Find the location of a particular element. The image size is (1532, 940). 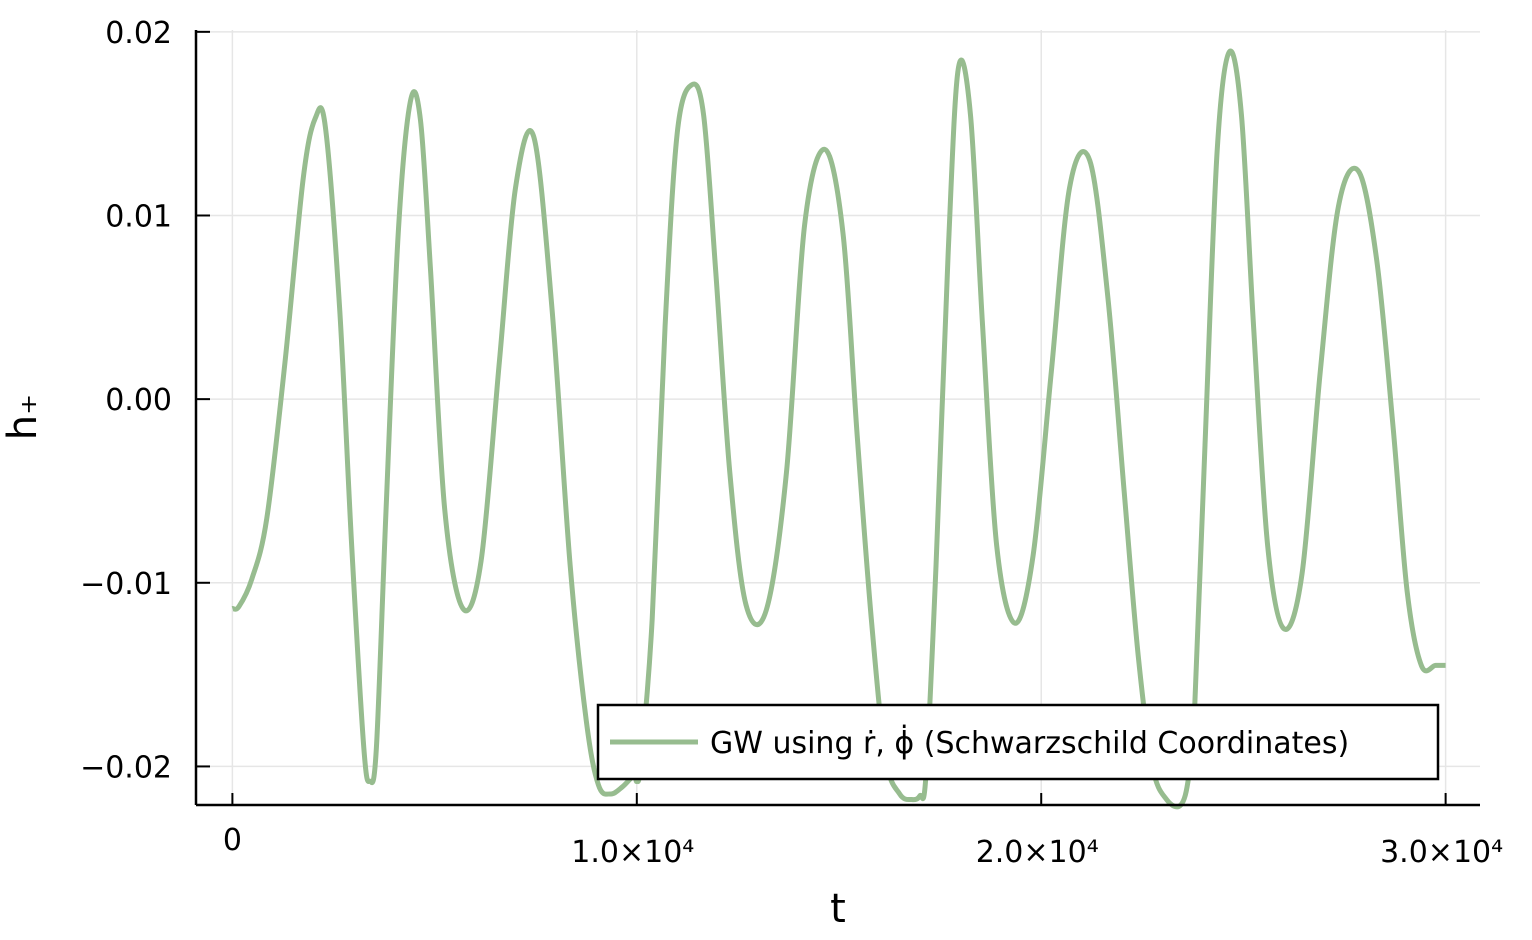

y-tick-label: 0.01 is located at coordinates (138, 216).